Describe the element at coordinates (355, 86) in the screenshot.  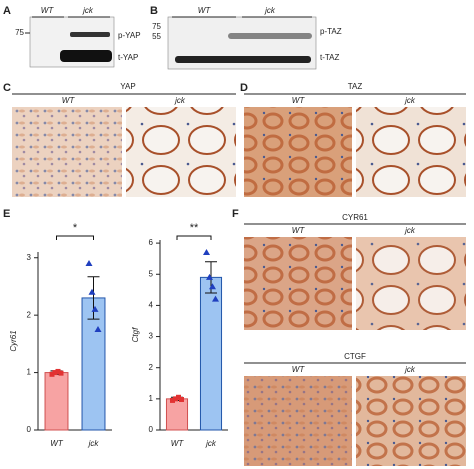
I see `panel-title: TAZ` at that location.